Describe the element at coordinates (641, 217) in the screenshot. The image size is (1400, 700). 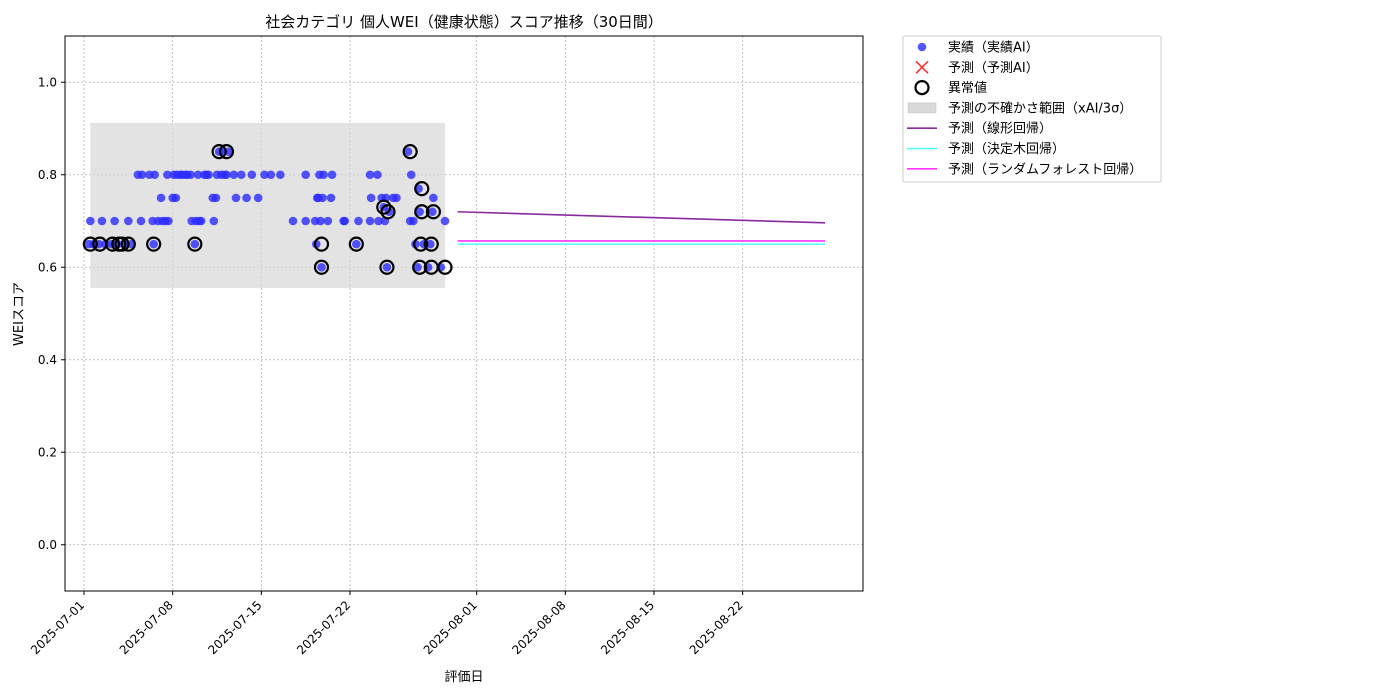
I see `forecast-line` at that location.